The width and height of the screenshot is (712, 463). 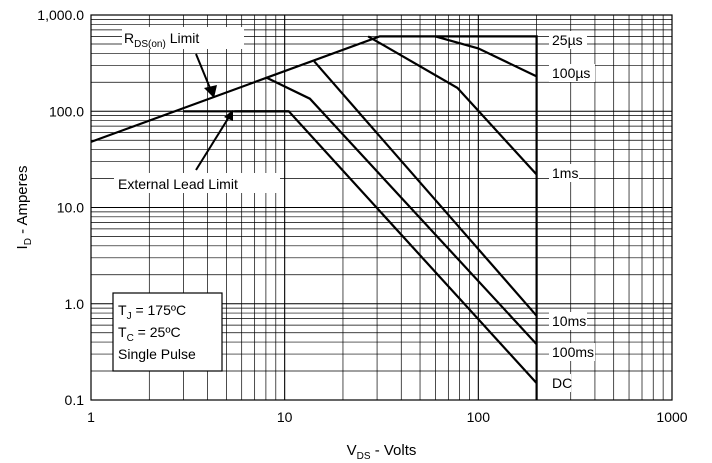 What do you see at coordinates (228, 115) in the screenshot?
I see `external-pointer-arrowhead` at bounding box center [228, 115].